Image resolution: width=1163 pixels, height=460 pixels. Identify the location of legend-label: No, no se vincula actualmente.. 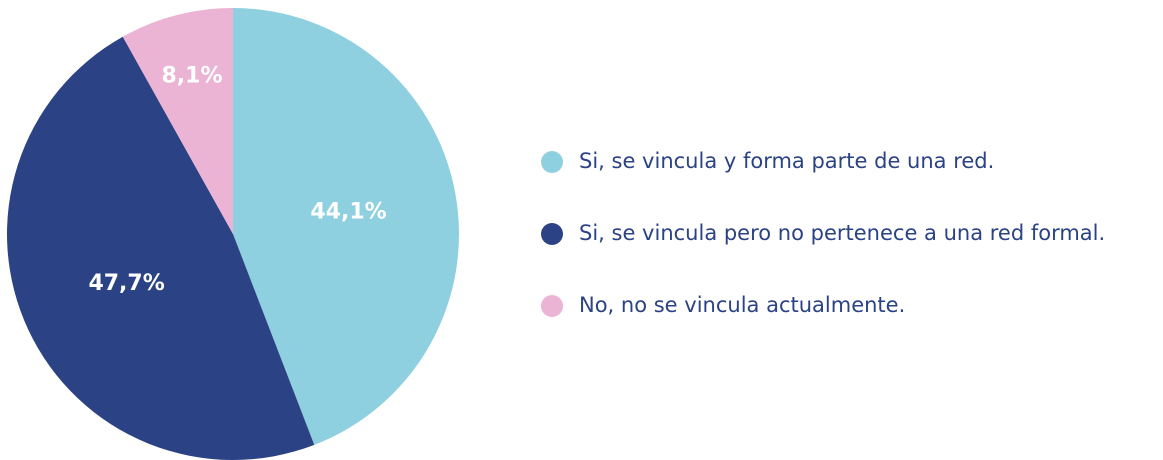
(742, 305).